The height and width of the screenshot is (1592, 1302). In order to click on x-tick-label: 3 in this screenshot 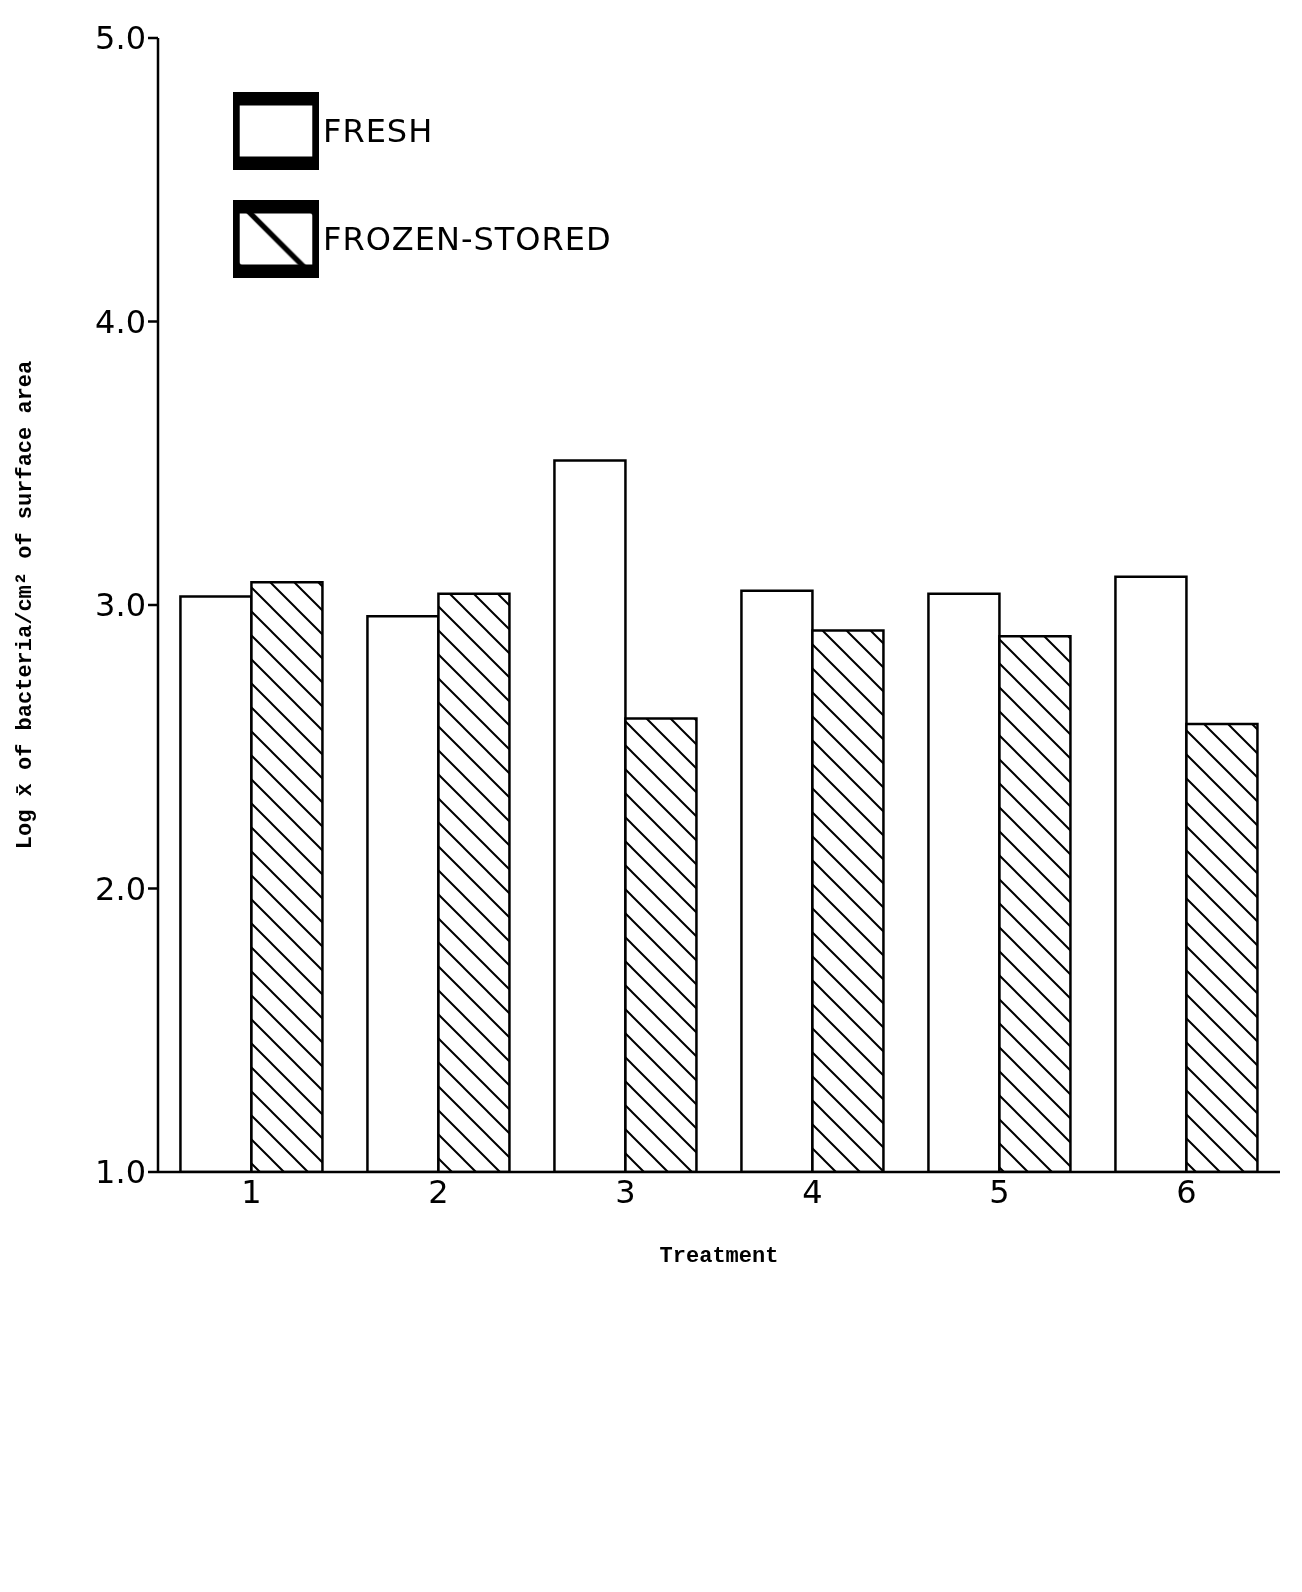, I will do `click(625, 1191)`.